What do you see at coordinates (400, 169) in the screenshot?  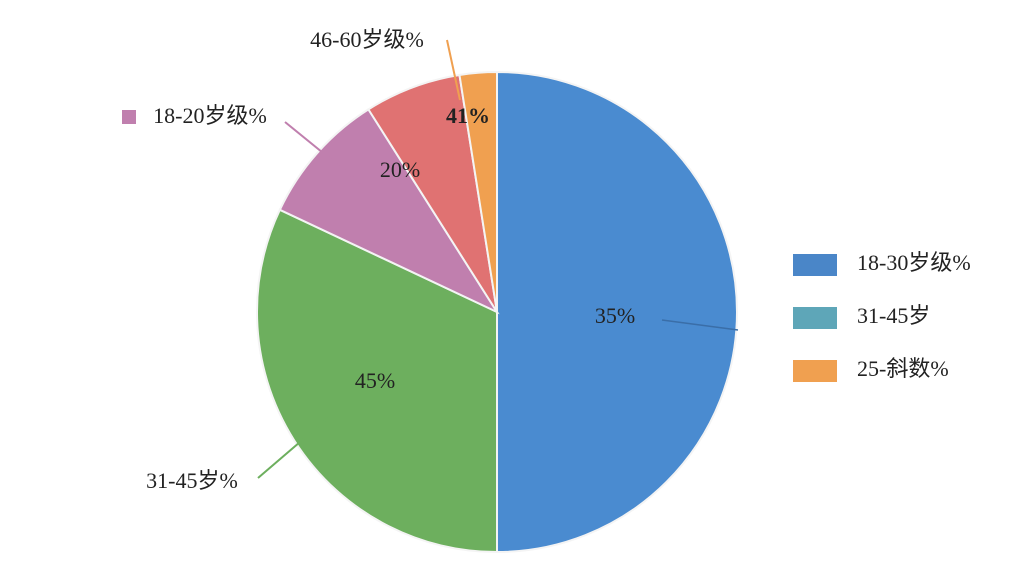 I see `slice-annotation: 20%` at bounding box center [400, 169].